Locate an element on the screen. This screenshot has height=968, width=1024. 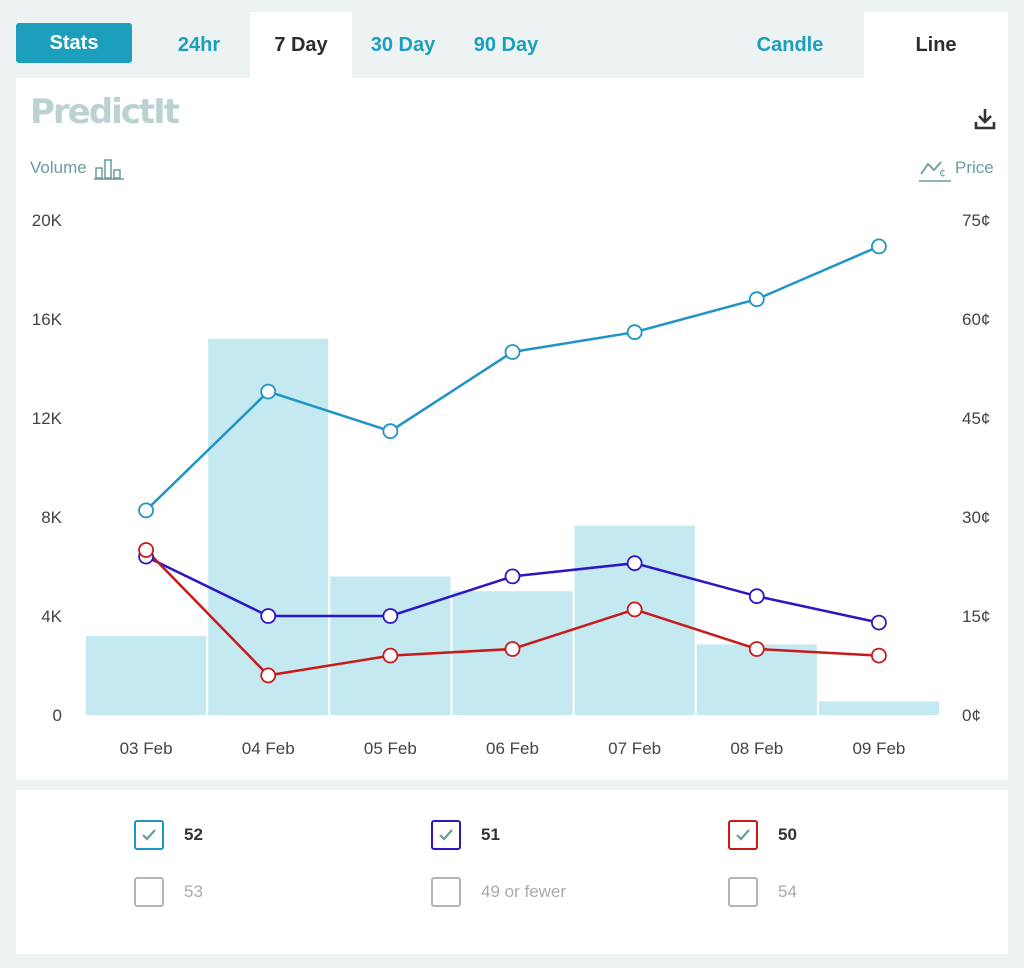
legend-label: 52 is located at coordinates (193, 834).